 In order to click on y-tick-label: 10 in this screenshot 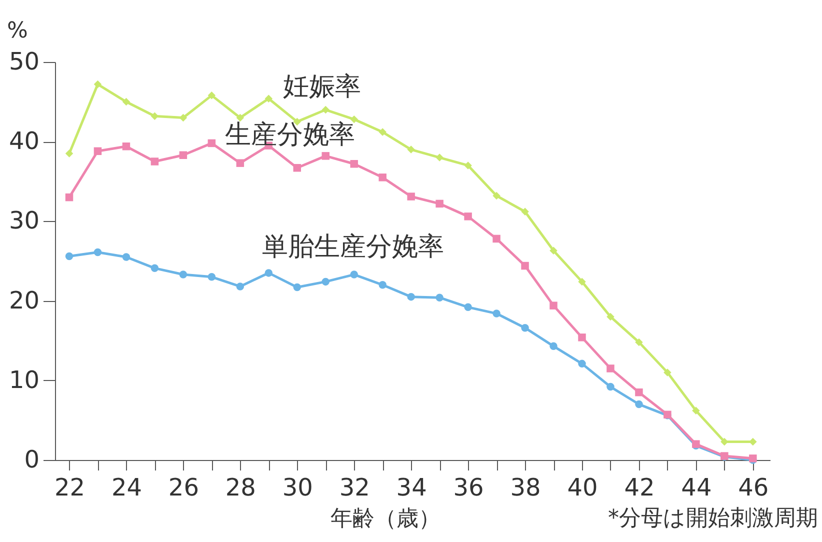, I will do `click(24, 380)`.